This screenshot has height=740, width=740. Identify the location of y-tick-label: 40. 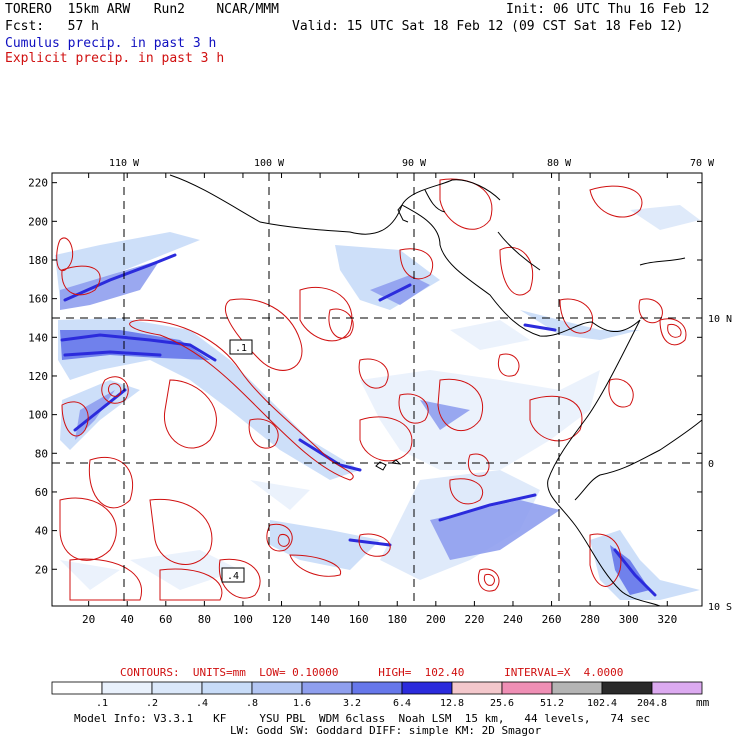
(41, 531).